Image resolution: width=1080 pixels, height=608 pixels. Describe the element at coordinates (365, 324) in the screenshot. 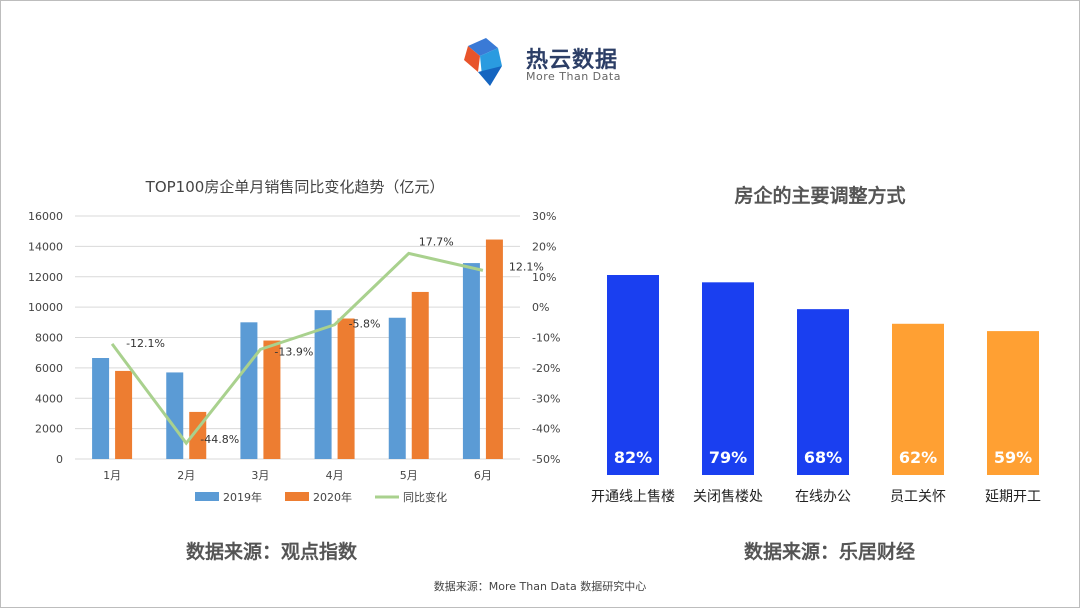

I see `yoy-data-label: -5.8%` at that location.